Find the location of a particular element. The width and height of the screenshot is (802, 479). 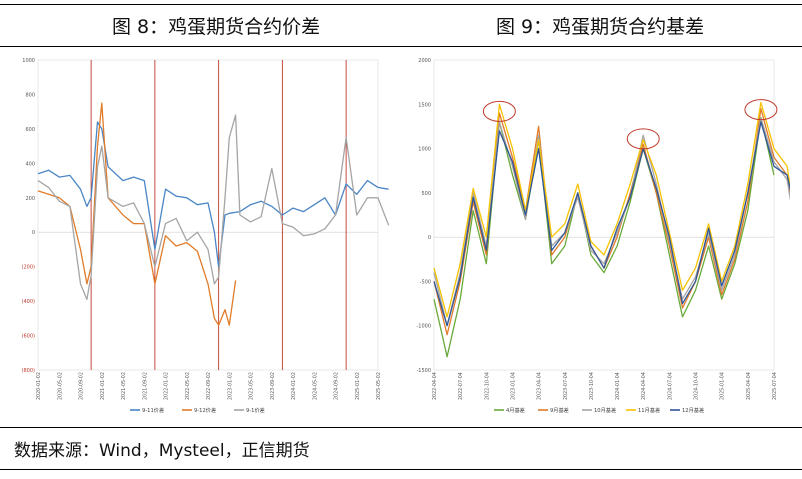

x-tick-label: 2023-01-04 is located at coordinates (513, 386).